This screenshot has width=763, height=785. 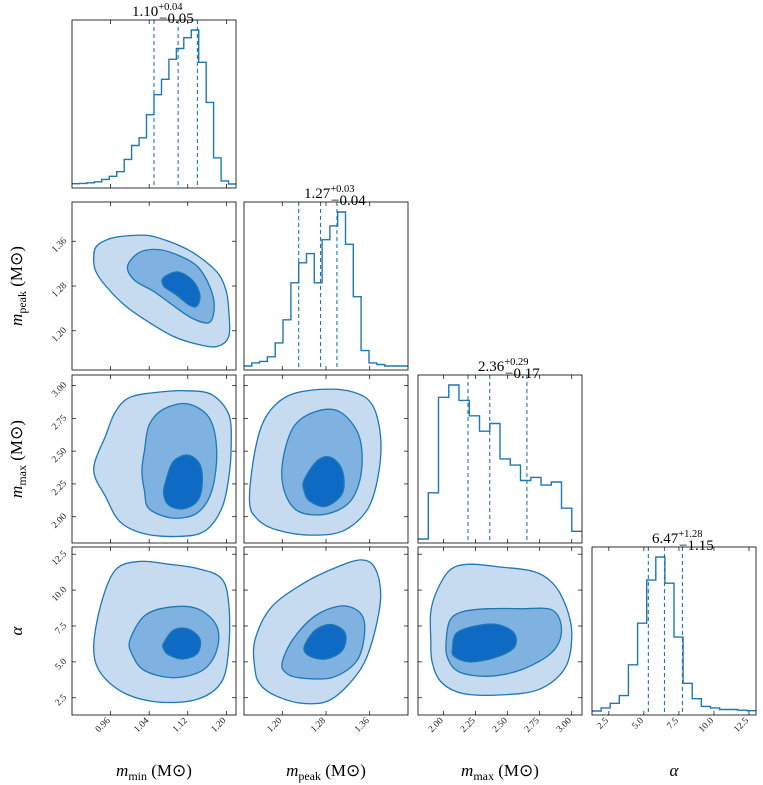 I want to click on panel-title-3: 6.47+1.28, so click(x=677, y=538).